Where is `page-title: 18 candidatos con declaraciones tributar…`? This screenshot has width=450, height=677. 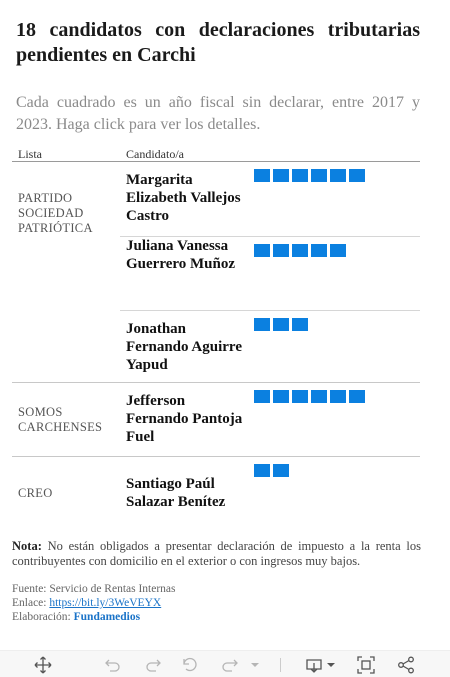 page-title: 18 candidatos con declaraciones tributar… is located at coordinates (218, 42).